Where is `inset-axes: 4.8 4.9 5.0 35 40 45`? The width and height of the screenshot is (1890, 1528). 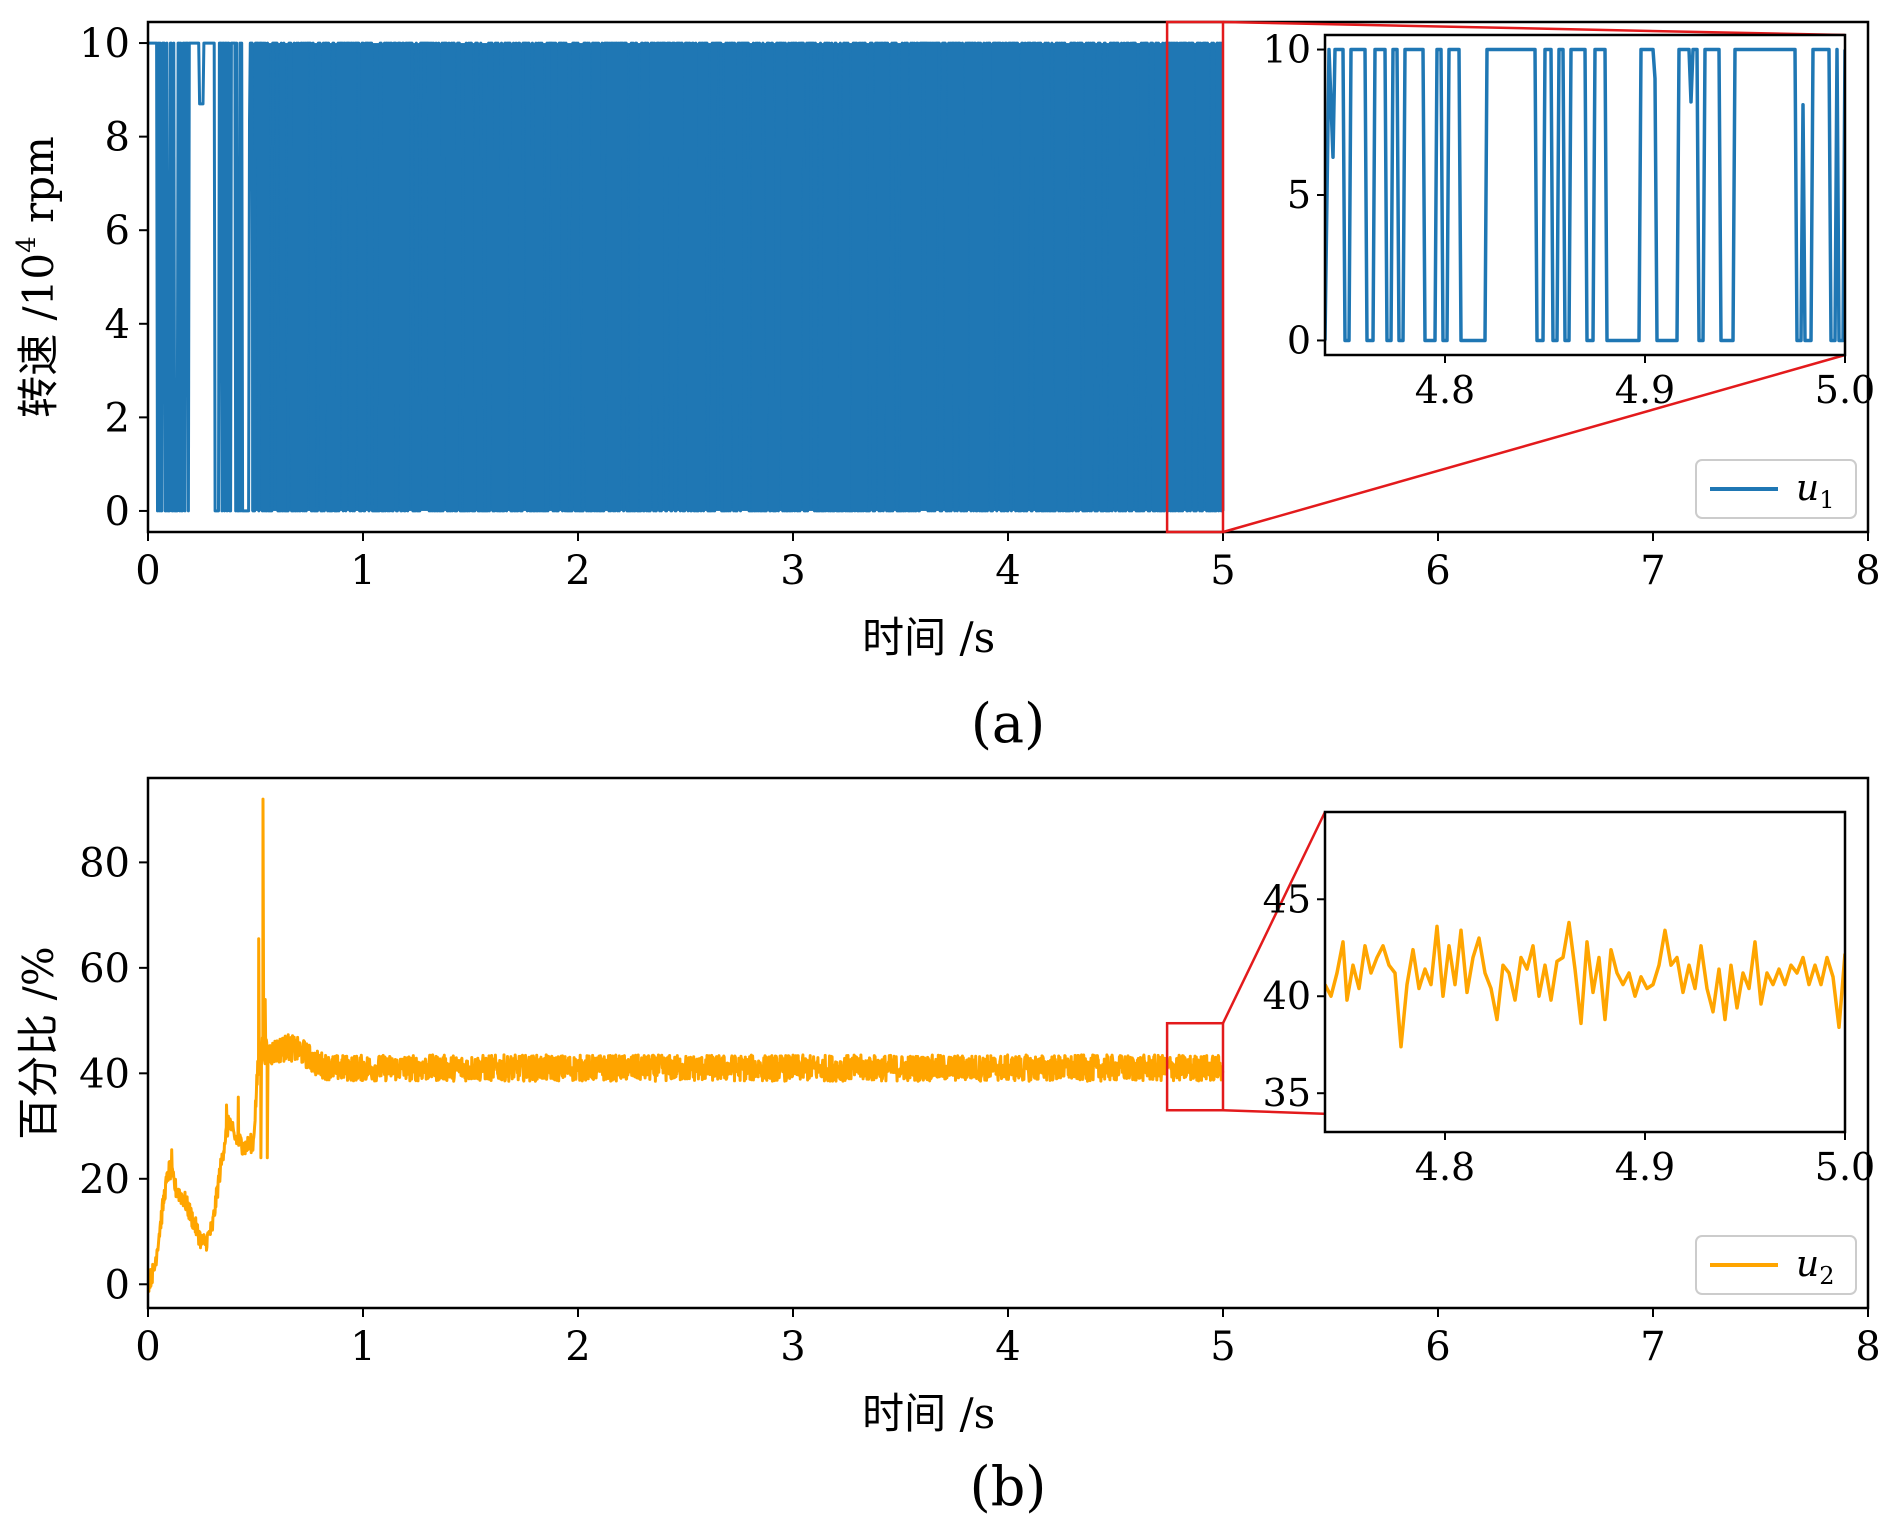
inset-axes: 4.8 4.9 5.0 35 40 45 is located at coordinates (1569, 999).